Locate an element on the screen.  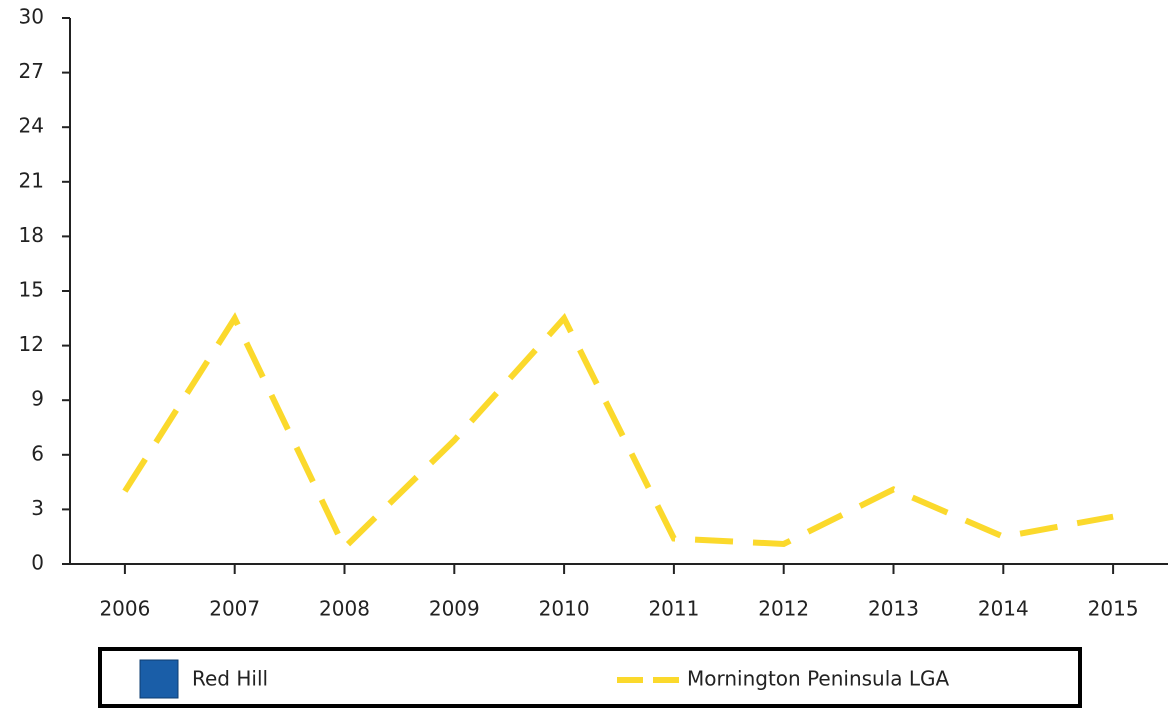
y-tick-label: 3 is located at coordinates (37, 508).